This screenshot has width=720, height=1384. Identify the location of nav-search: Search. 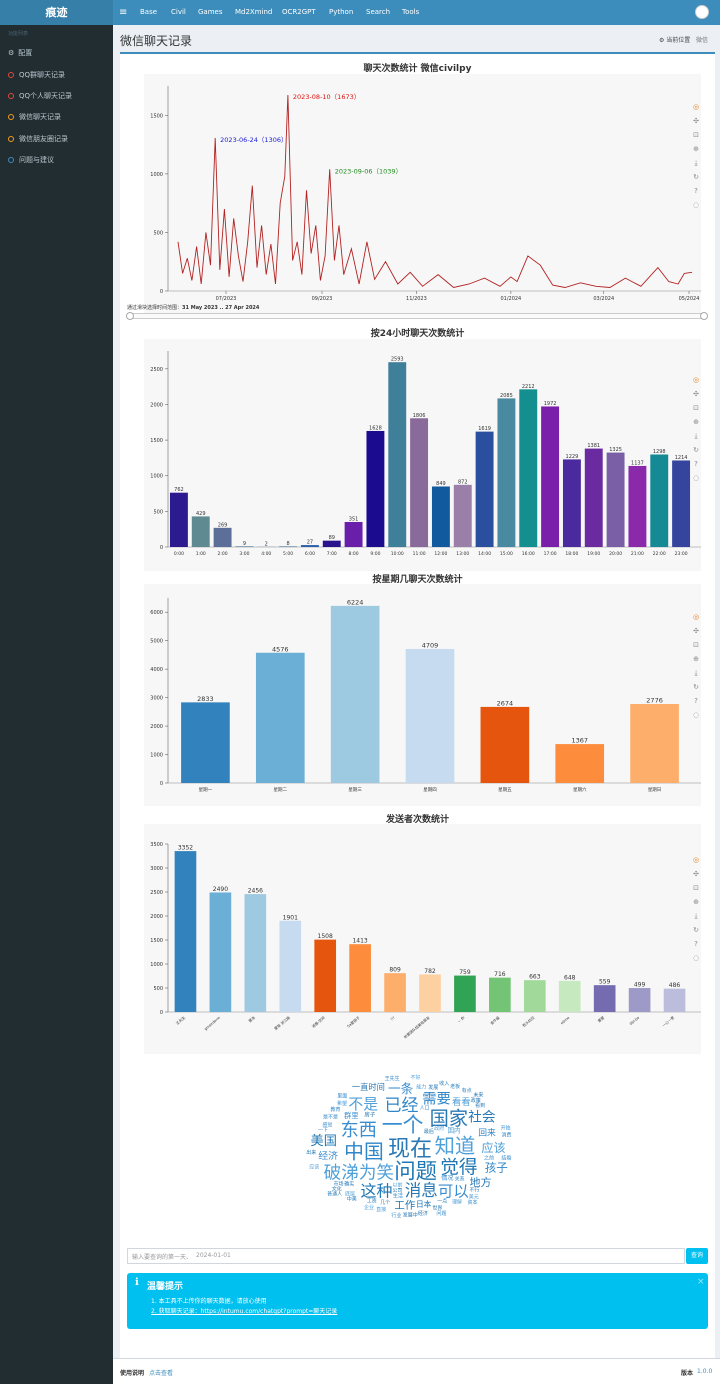
(378, 12).